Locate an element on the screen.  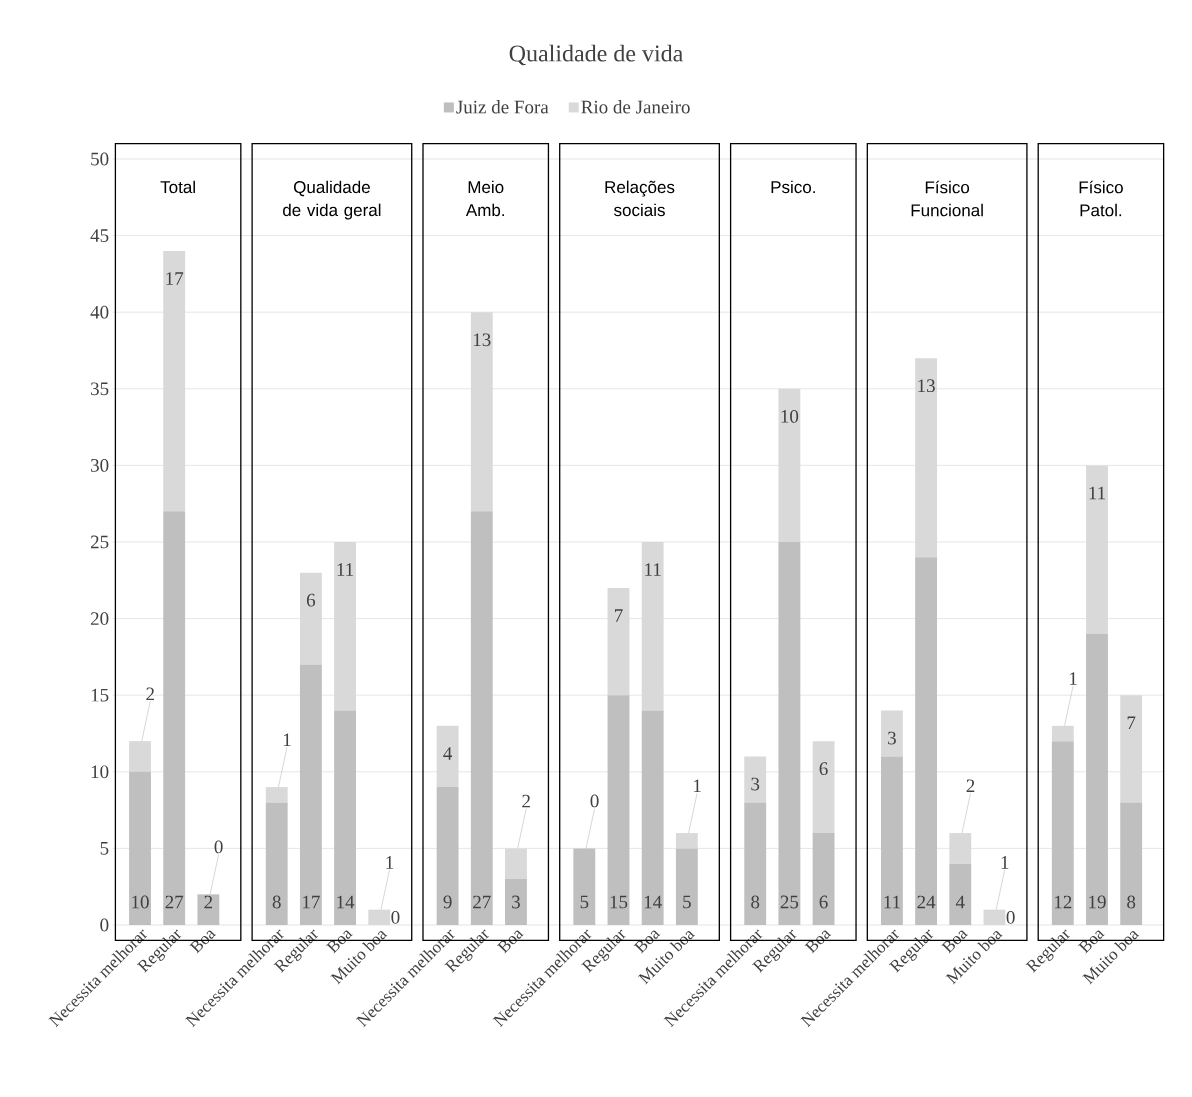
data-label: 24 is located at coordinates (926, 902).